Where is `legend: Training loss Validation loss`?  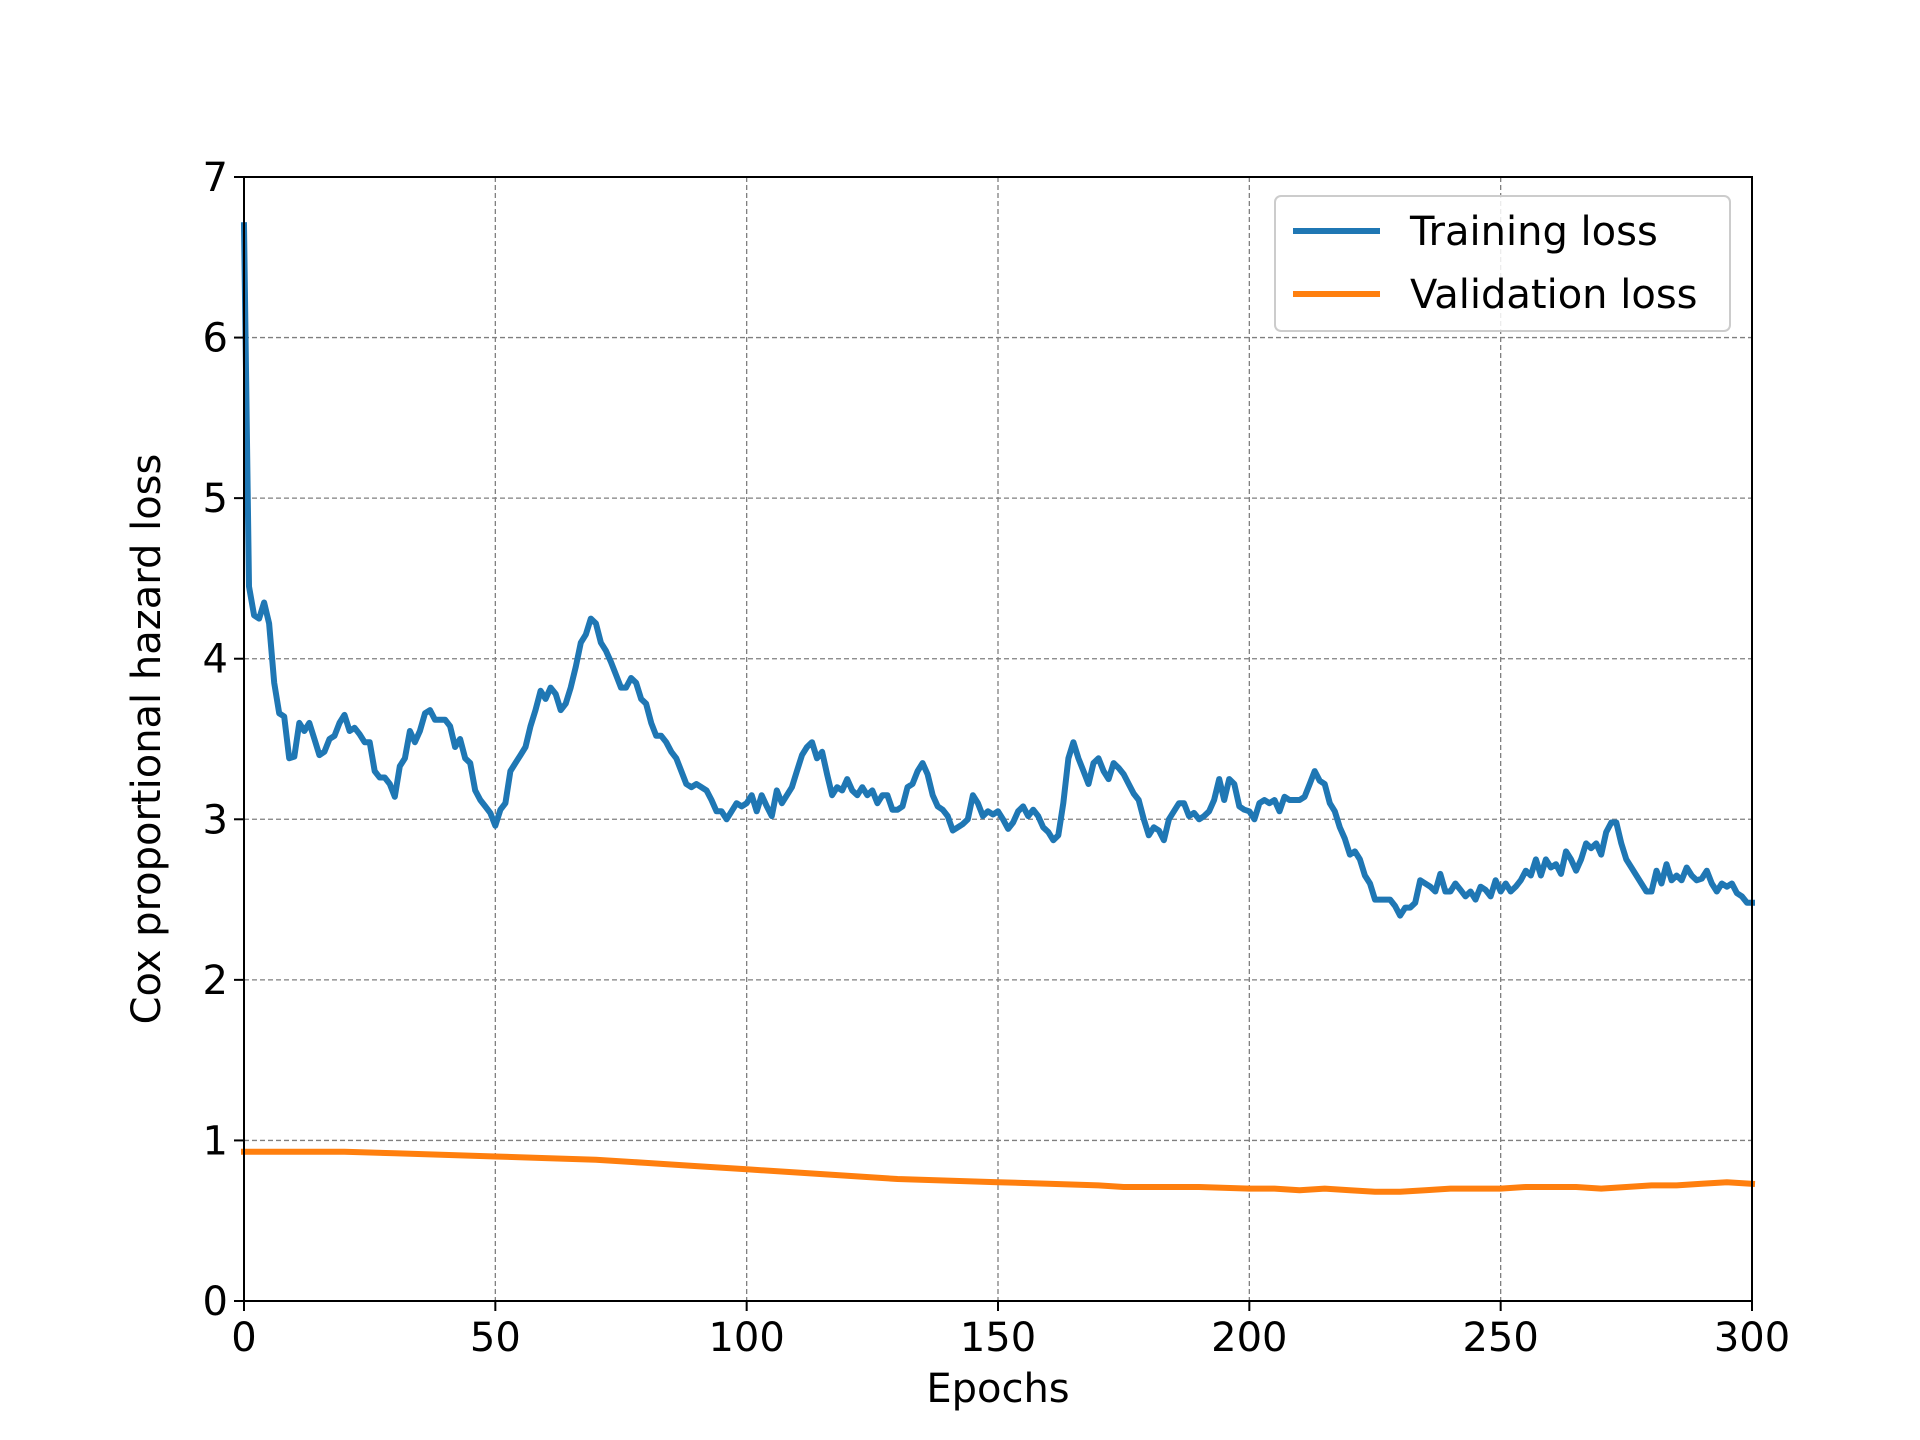
legend: Training loss Validation loss is located at coordinates (1502, 263).